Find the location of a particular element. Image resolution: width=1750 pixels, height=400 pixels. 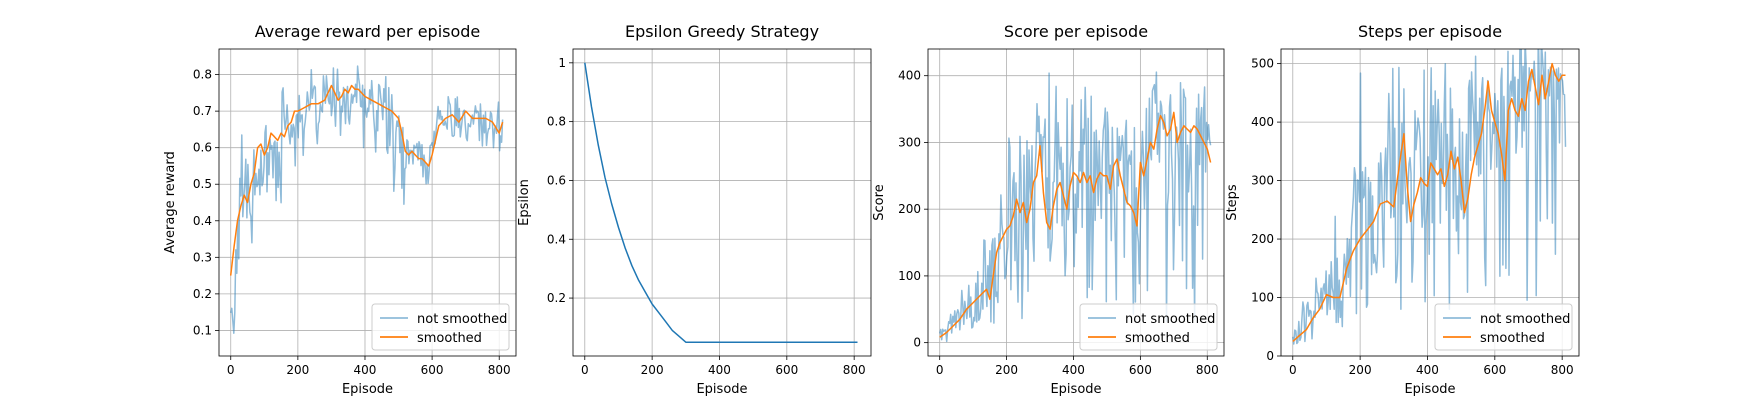

y-tick-label: 500 is located at coordinates (1262, 64).